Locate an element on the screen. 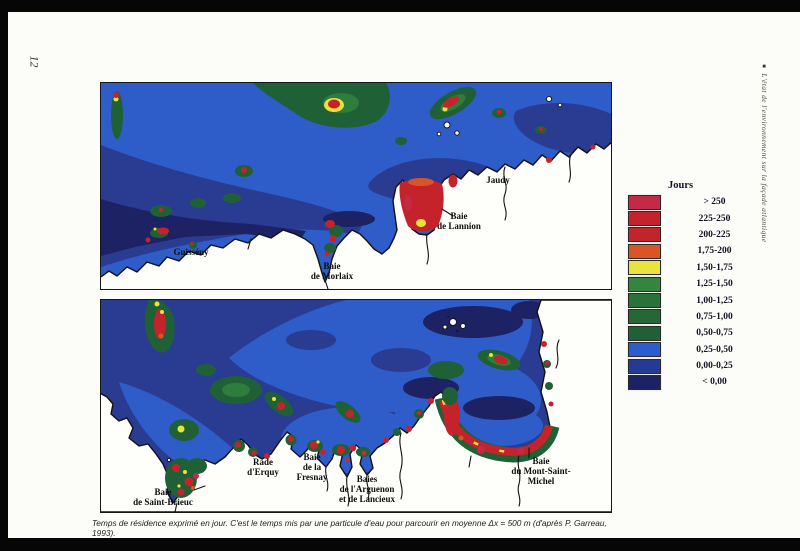  map-label-baie-saint-brieuc: Baie de Saint-Brieuc is located at coordinates (163, 497).